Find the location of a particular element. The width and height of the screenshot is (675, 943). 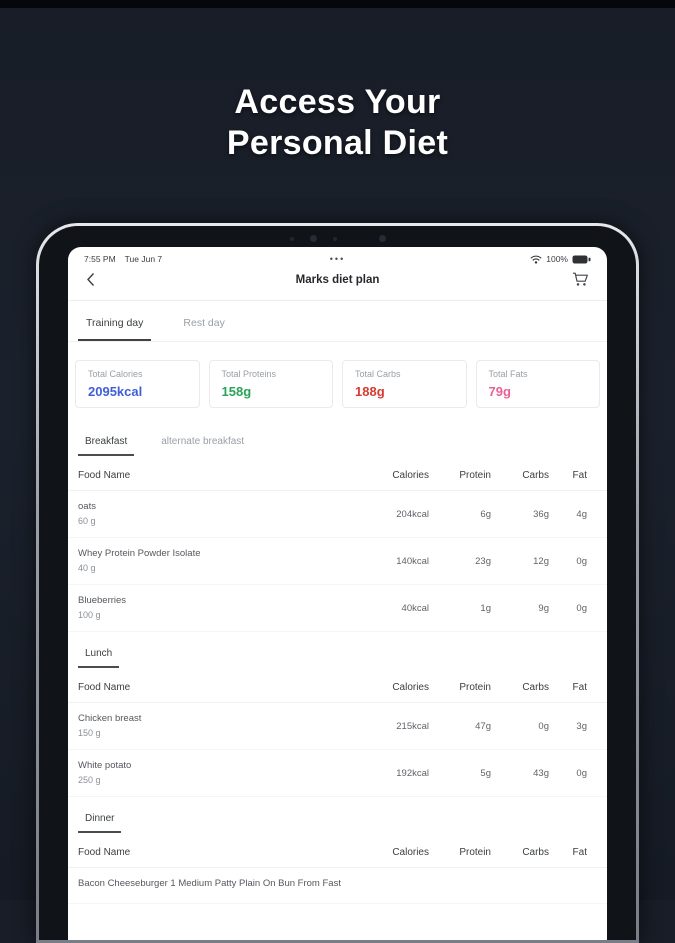

total-card-label: Total Carbs is located at coordinates (378, 374).